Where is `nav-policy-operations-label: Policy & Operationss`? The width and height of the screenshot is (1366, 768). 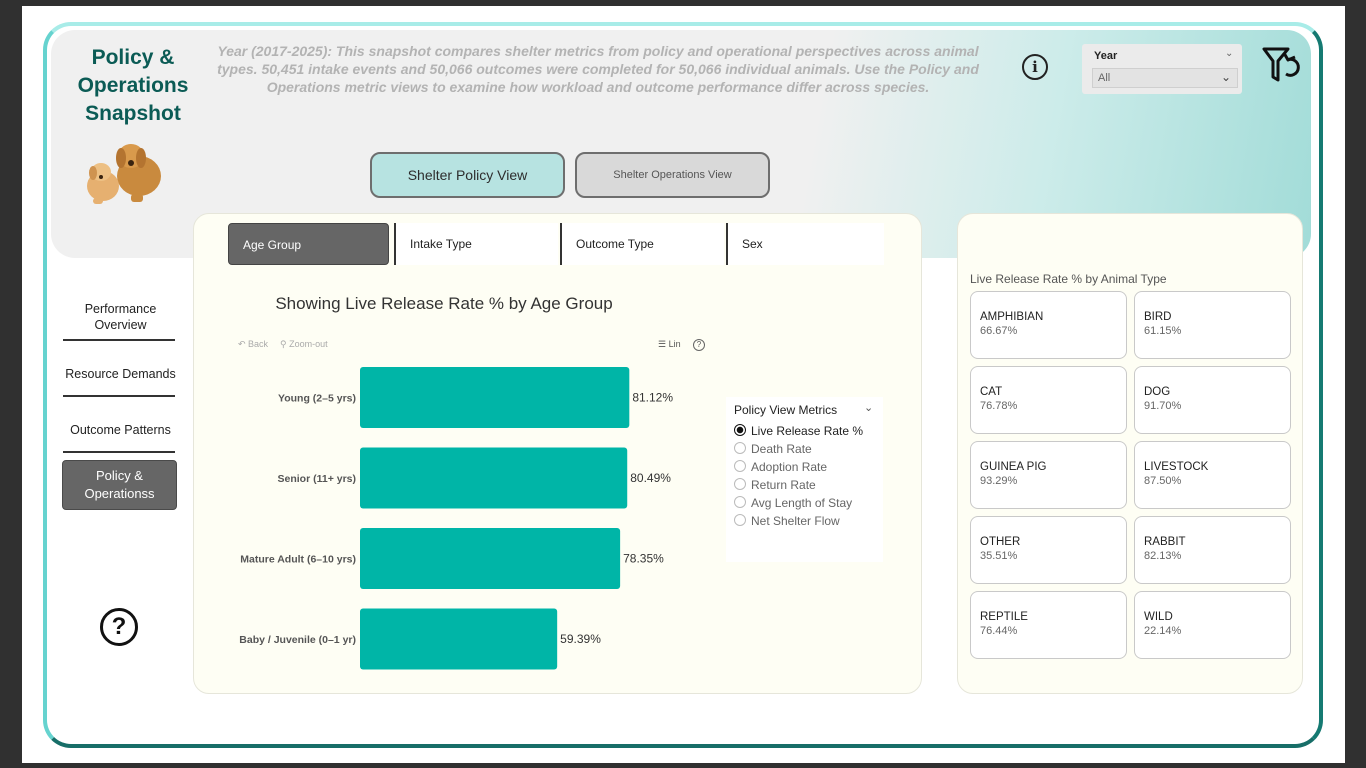 nav-policy-operations-label: Policy & Operationss is located at coordinates (119, 484).